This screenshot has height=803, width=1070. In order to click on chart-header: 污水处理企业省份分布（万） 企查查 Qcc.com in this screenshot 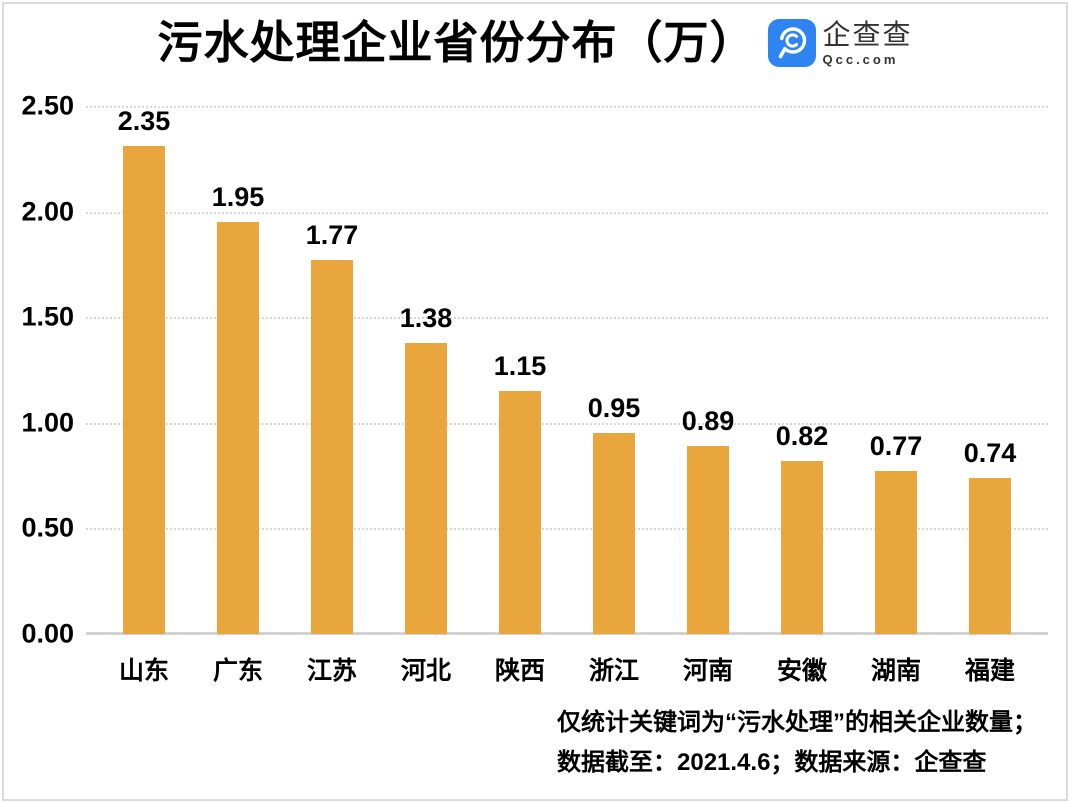, I will do `click(535, 43)`.